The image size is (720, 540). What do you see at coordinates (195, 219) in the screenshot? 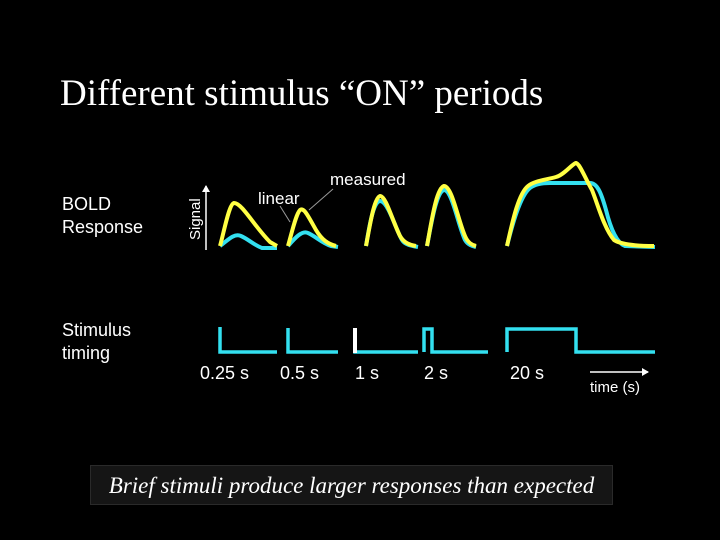
I see `signal-axis-label: Signal` at bounding box center [195, 219].